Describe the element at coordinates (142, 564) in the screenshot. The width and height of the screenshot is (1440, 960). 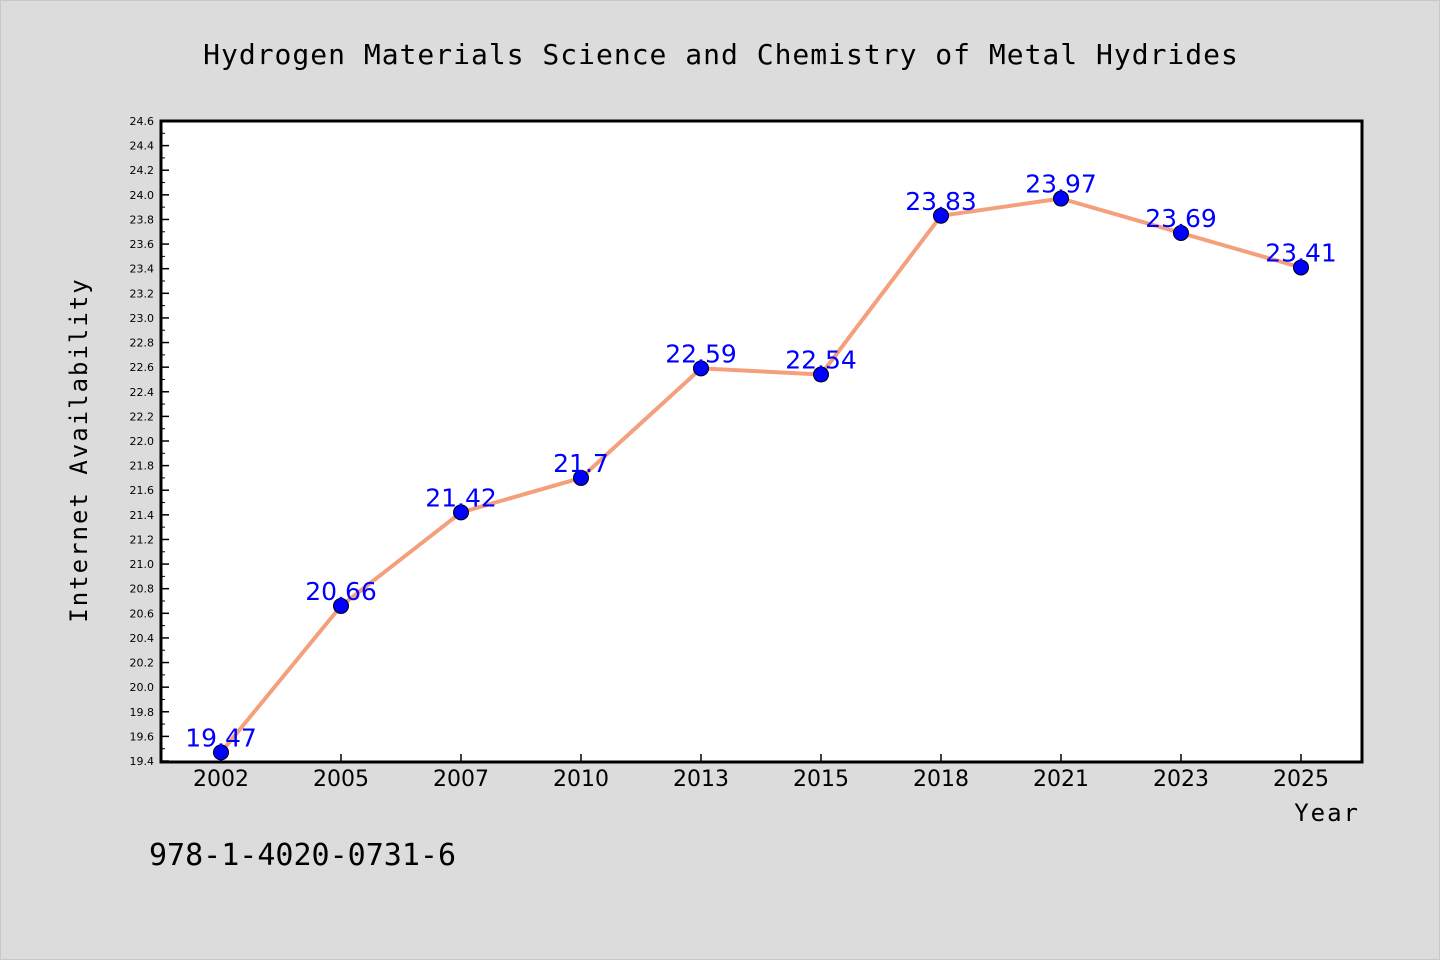
I see `y-tick-label: 21.0` at that location.